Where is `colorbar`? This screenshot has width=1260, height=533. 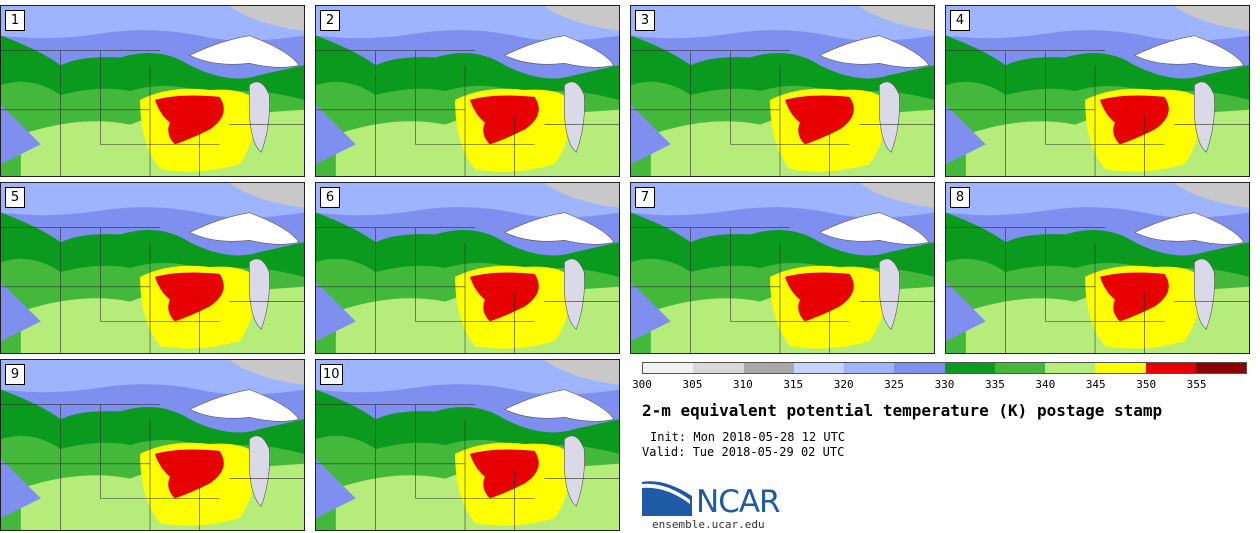 colorbar is located at coordinates (944, 368).